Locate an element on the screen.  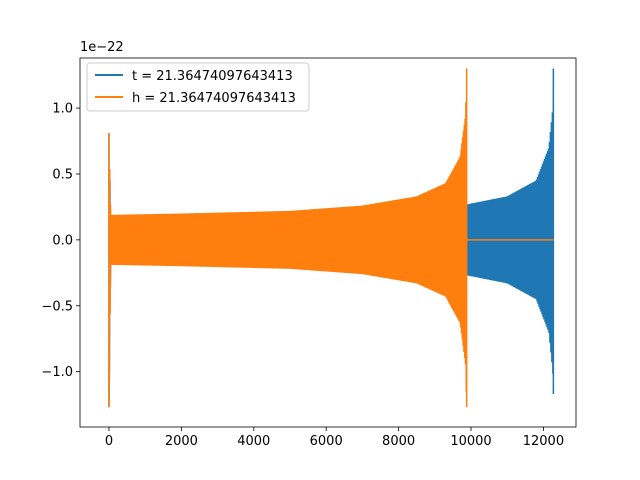
y-tick-label: −1.0 is located at coordinates (57, 372).